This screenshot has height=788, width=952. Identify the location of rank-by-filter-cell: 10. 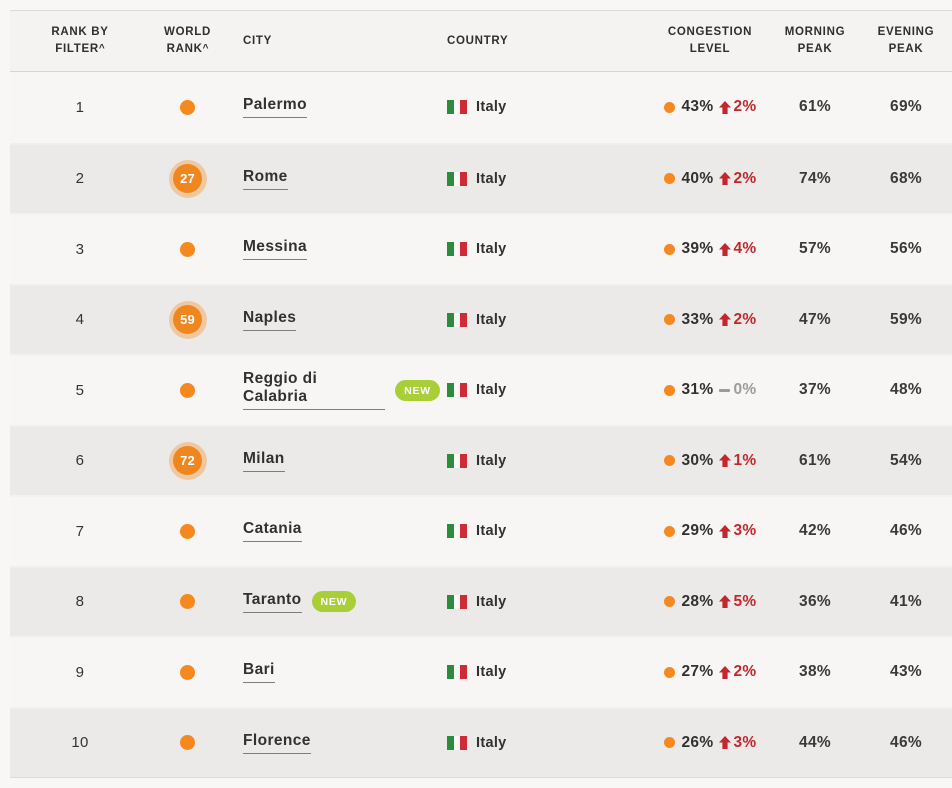
(80, 742).